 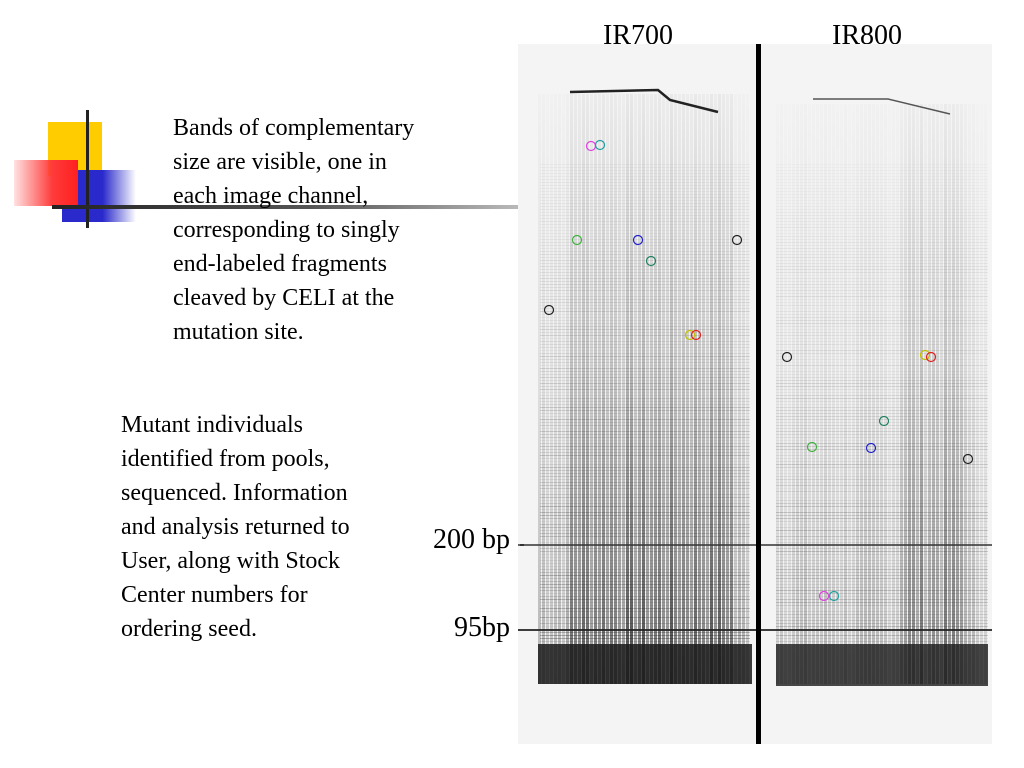 What do you see at coordinates (644, 101) in the screenshot?
I see `well-row-ir700` at bounding box center [644, 101].